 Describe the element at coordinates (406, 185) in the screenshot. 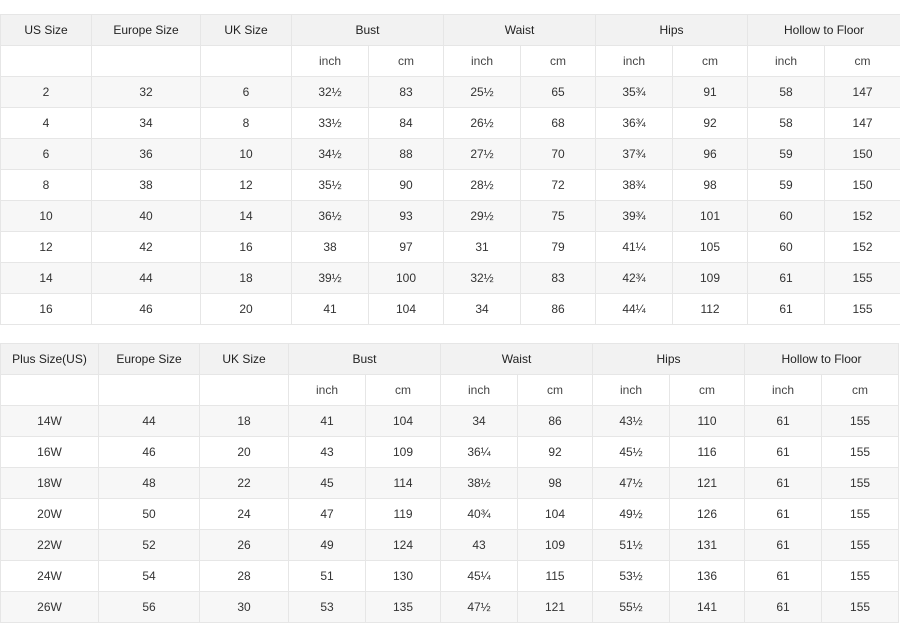

I see `table-cell: 90` at that location.